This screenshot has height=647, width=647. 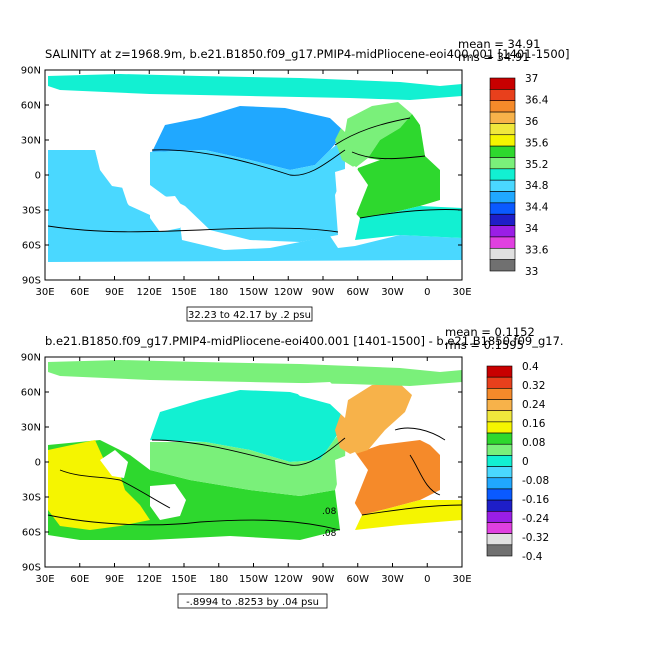 I want to click on stat-mean: mean = 0.1152, so click(x=490, y=332).